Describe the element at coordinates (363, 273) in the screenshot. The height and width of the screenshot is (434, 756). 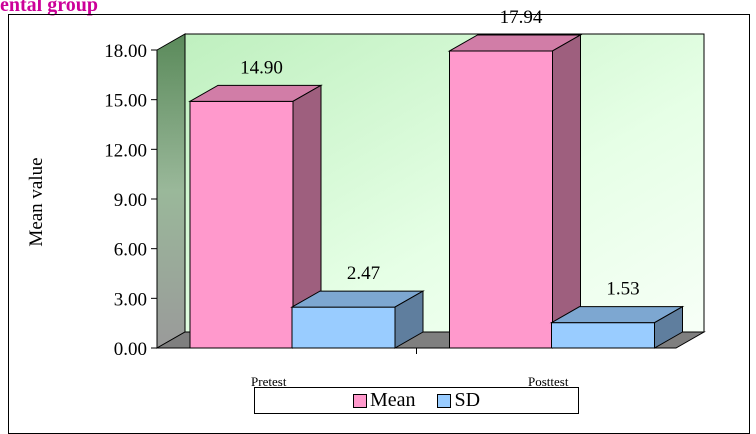
I see `data-label-sd-pretest: 2.47` at that location.